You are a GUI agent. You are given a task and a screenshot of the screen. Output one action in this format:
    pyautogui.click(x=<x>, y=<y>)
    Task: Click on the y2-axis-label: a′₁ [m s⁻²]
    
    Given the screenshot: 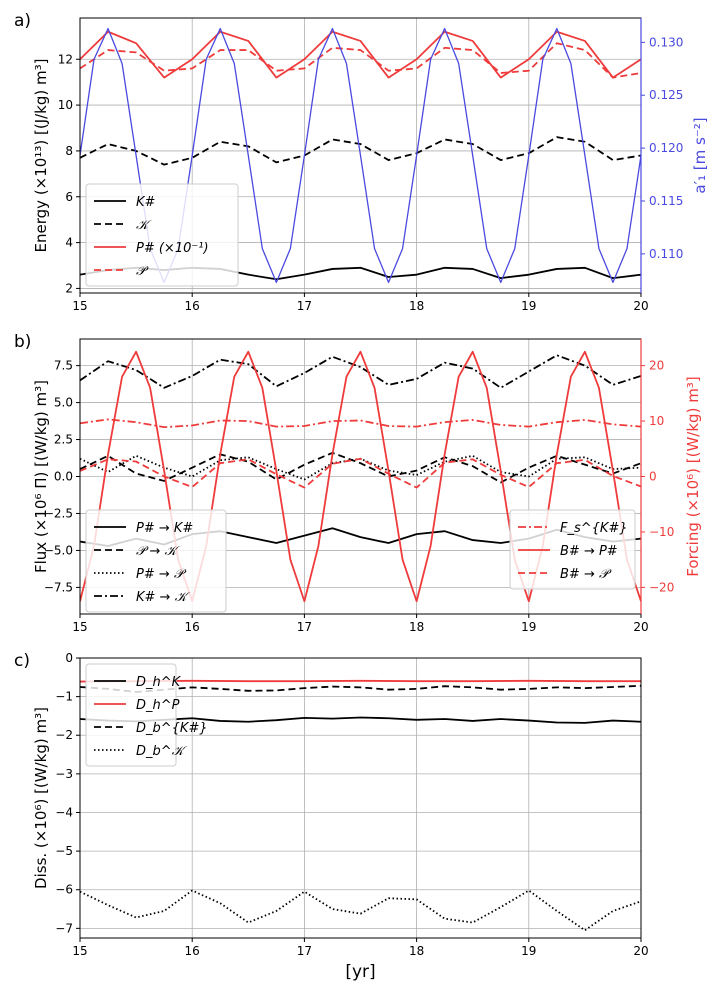 What is the action you would take?
    pyautogui.click(x=699, y=155)
    